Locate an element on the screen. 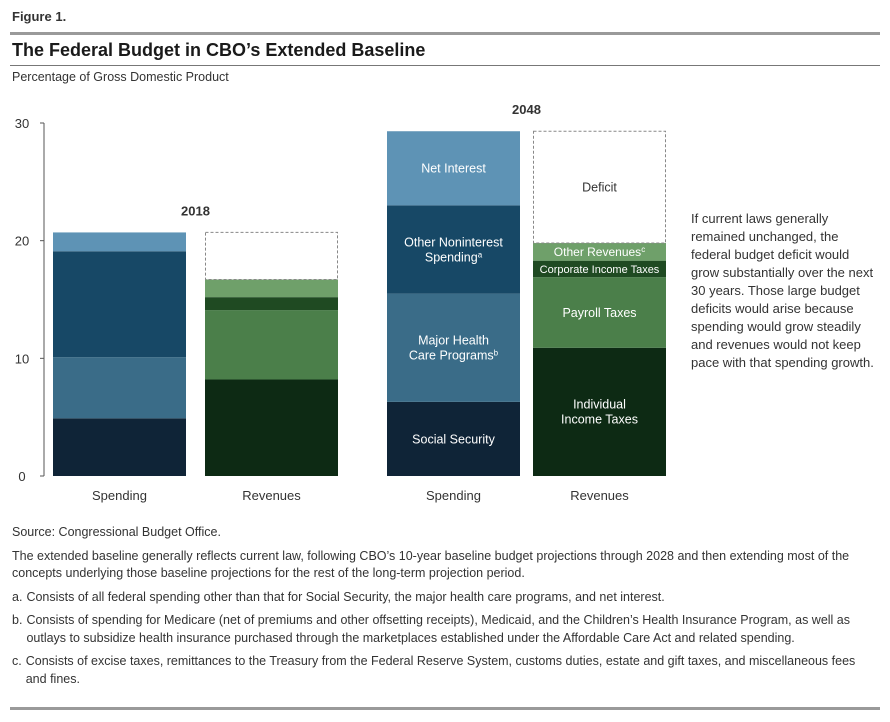 The height and width of the screenshot is (722, 890). bottom-rule is located at coordinates (445, 708).